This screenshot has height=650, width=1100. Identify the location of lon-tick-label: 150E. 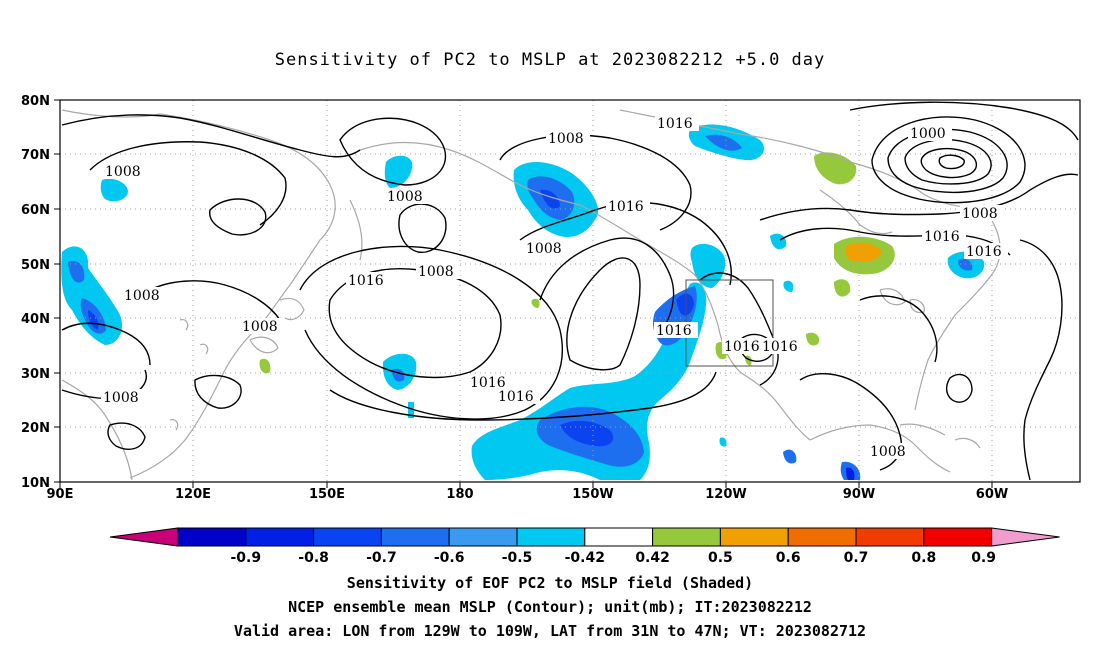
(327, 494).